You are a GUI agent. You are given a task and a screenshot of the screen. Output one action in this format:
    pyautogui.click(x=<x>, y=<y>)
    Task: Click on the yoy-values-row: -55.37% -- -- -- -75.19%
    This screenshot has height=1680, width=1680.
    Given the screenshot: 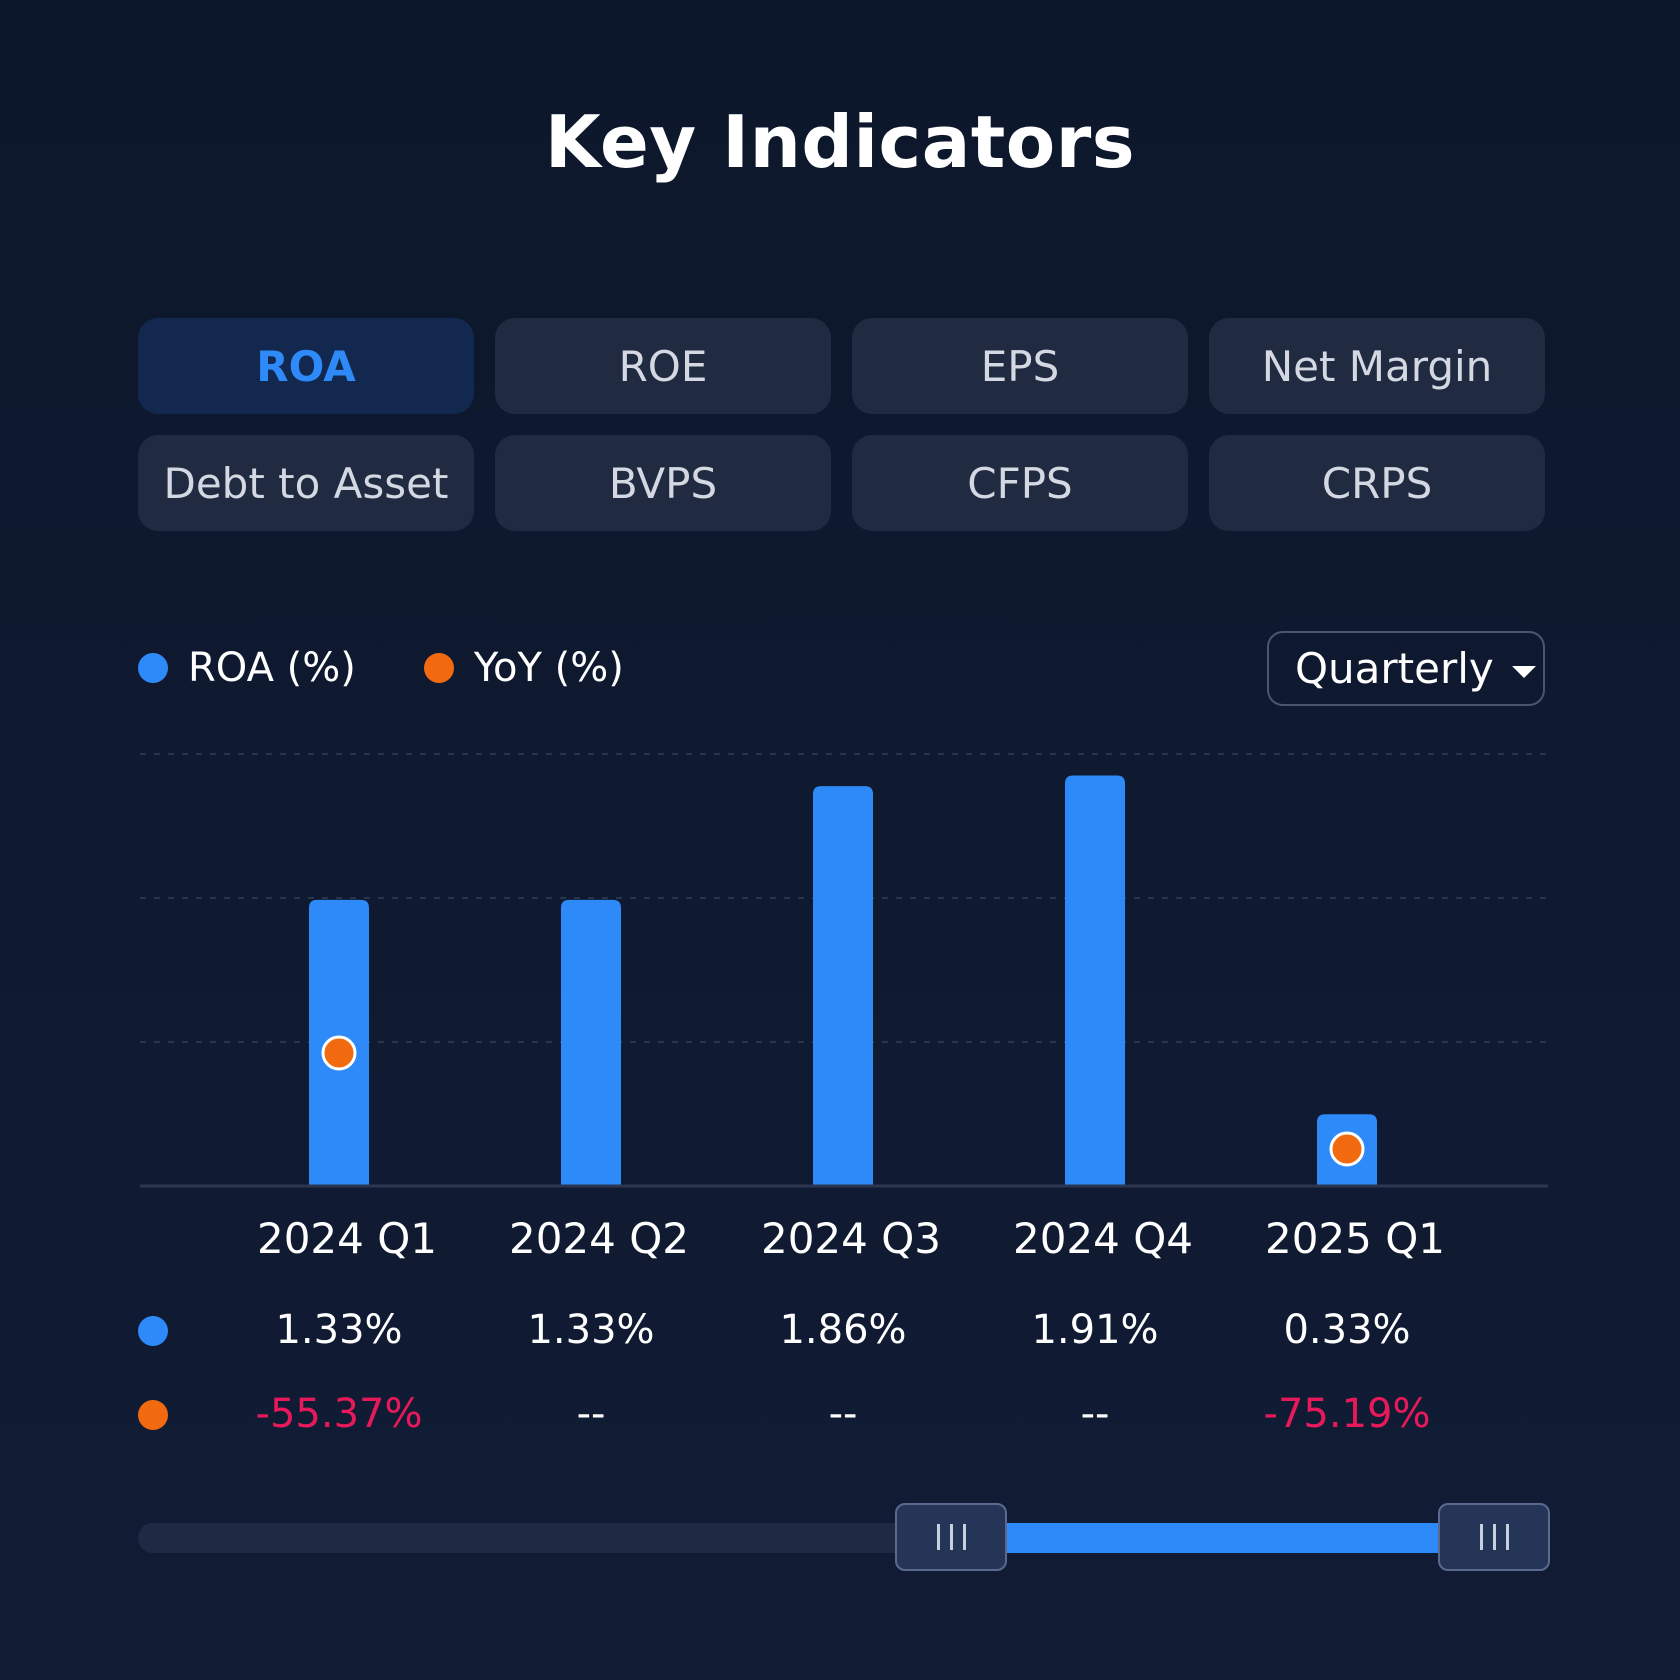 What is the action you would take?
    pyautogui.click(x=840, y=1415)
    